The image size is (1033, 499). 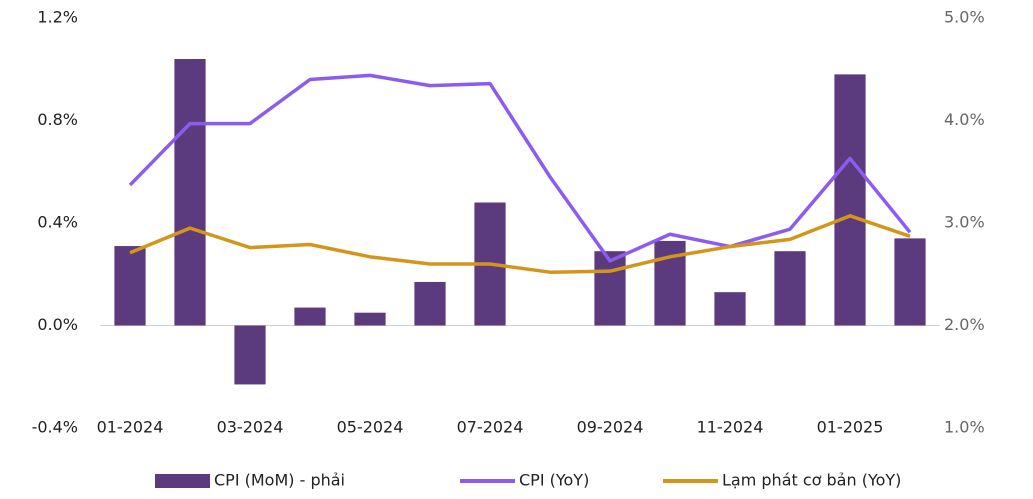 I want to click on y2-tick-label: 1.0%, so click(x=964, y=427).